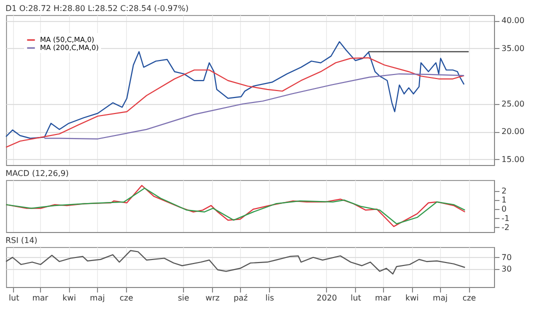 The height and width of the screenshot is (320, 536). What do you see at coordinates (37, 173) in the screenshot?
I see `chart-title: MACD (12,26,9)` at bounding box center [37, 173].